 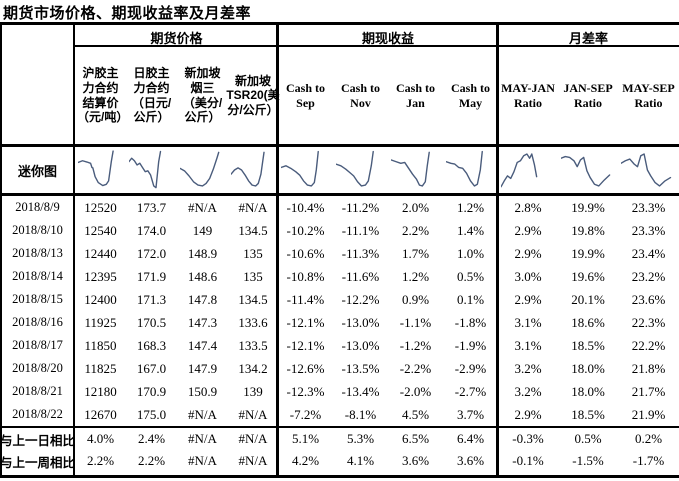 I want to click on table-cell: -2.9%, so click(x=470, y=368).